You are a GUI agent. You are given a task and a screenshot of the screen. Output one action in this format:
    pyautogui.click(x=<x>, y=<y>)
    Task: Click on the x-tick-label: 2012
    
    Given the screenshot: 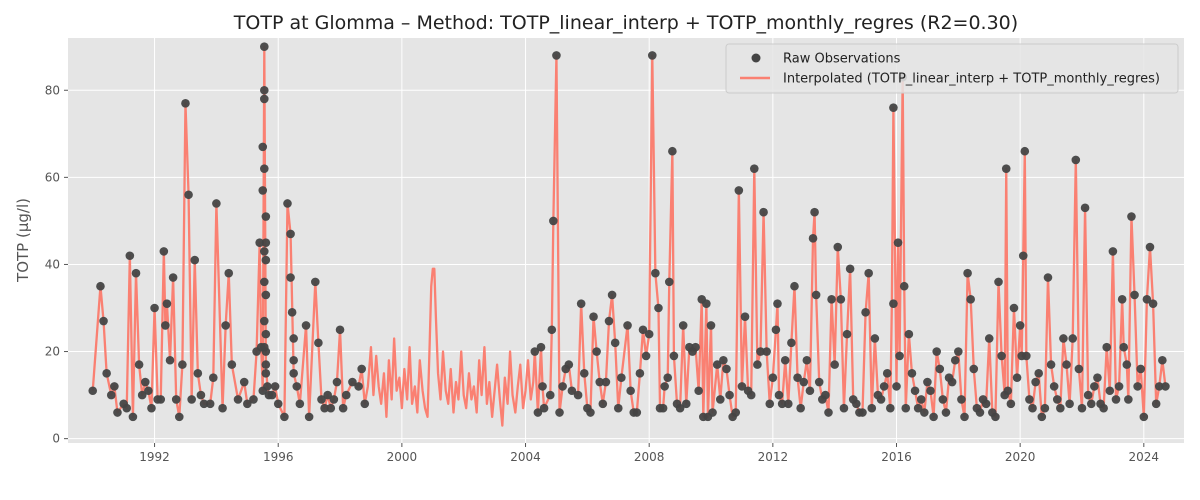 What is the action you would take?
    pyautogui.click(x=773, y=457)
    